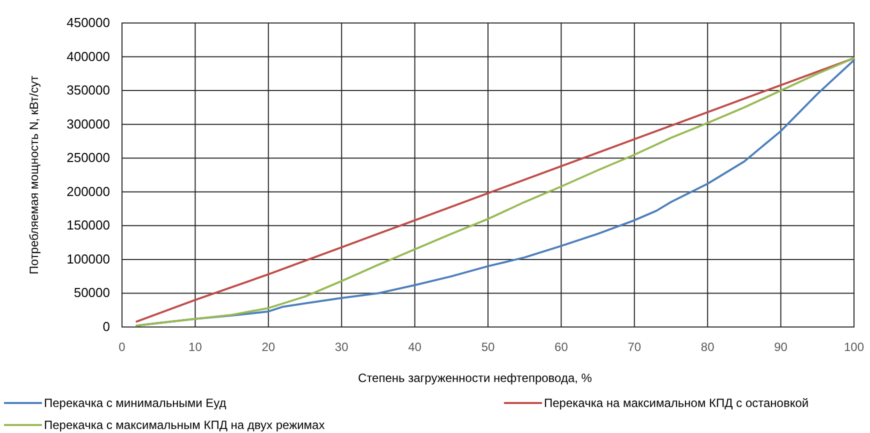 The height and width of the screenshot is (433, 870). I want to click on y-tick-label: 300000, so click(88, 124).